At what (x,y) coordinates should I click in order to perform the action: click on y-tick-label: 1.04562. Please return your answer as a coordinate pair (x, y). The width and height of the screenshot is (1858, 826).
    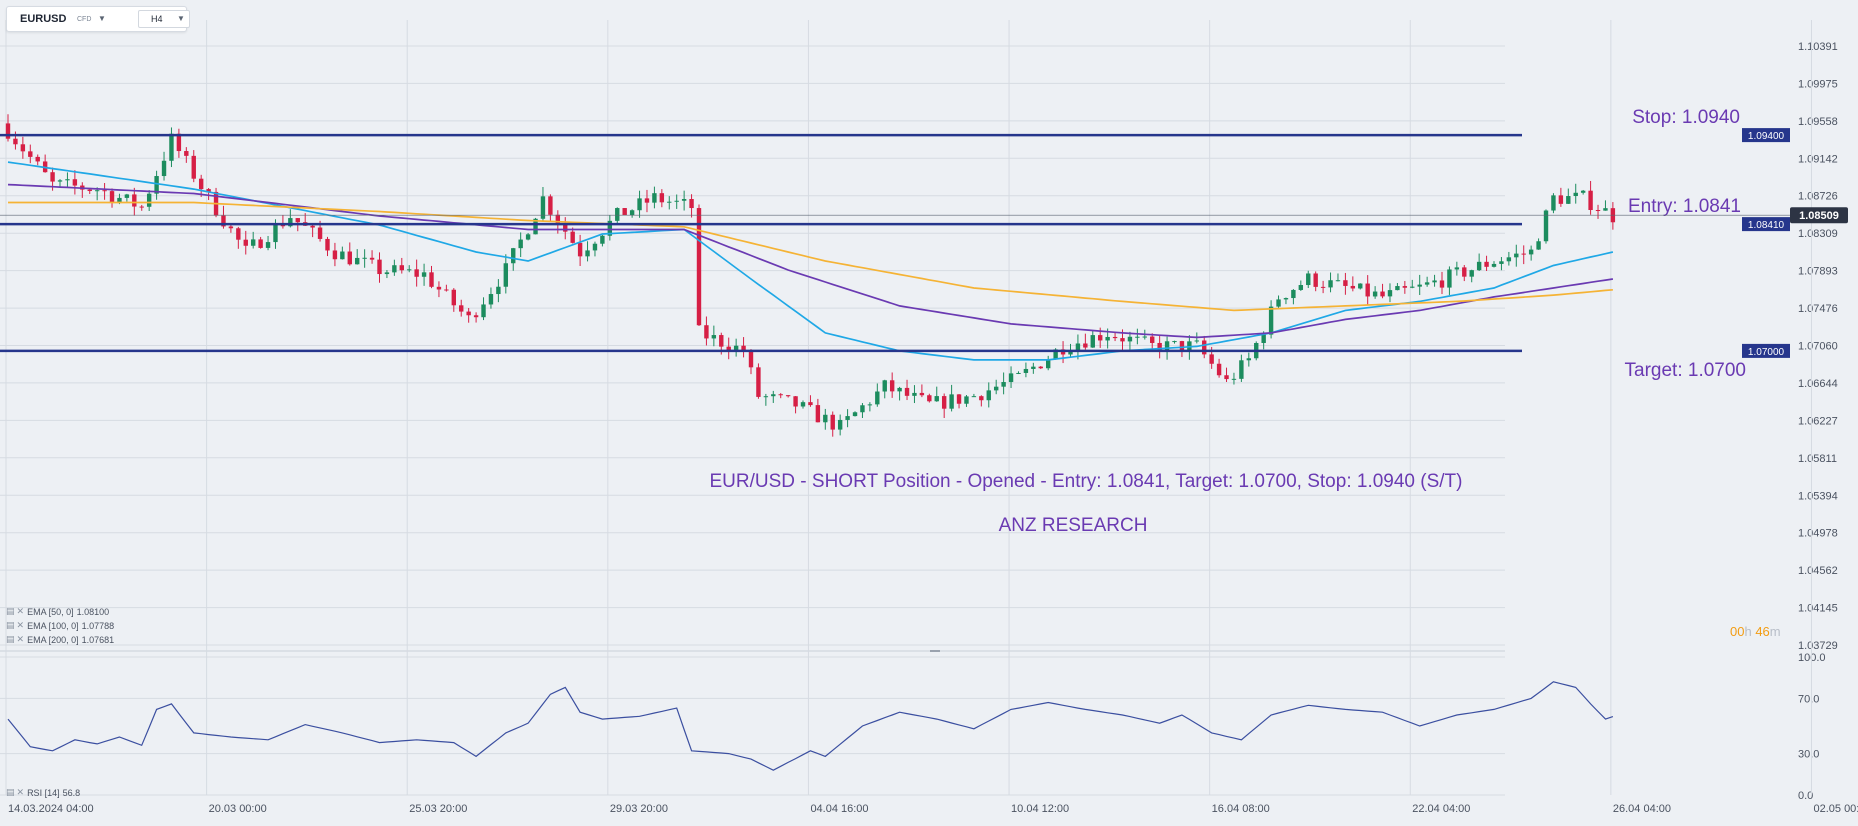
    Looking at the image, I should click on (1818, 571).